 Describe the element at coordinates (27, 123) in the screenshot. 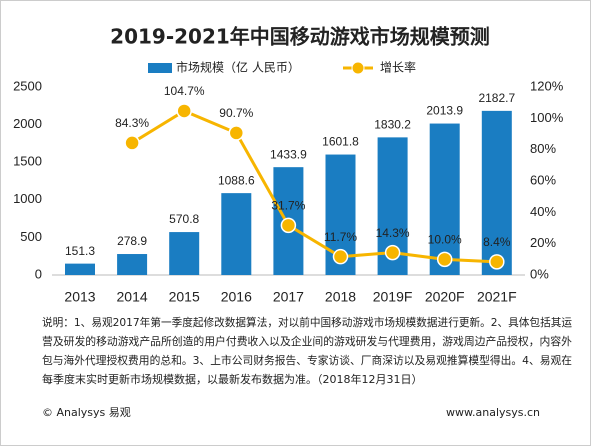

I see `y-tick-label: 2000` at that location.